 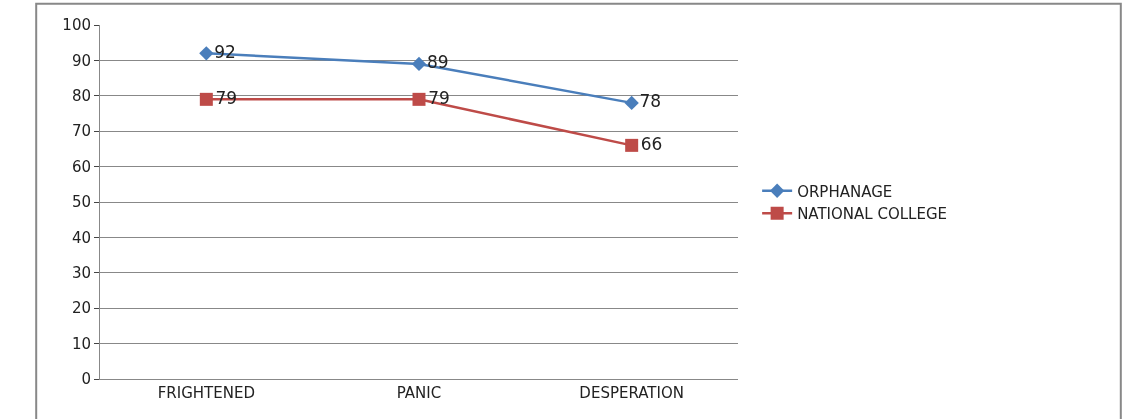 I want to click on y-tick-label: 80, so click(x=81, y=96).